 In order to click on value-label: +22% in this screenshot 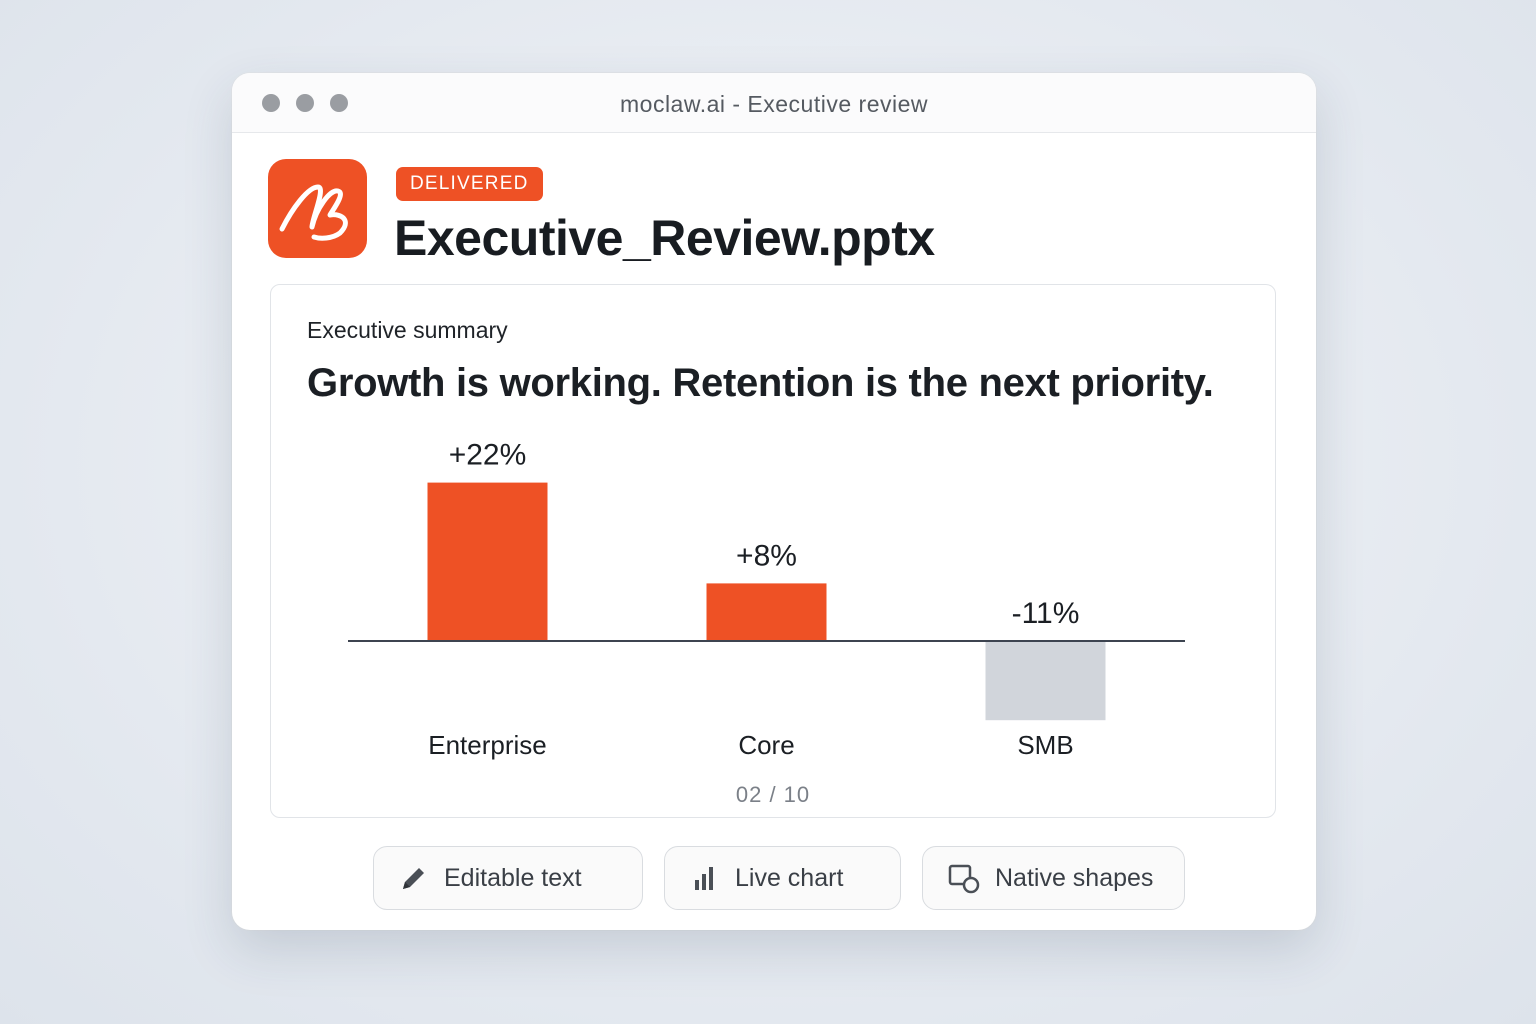, I will do `click(488, 455)`.